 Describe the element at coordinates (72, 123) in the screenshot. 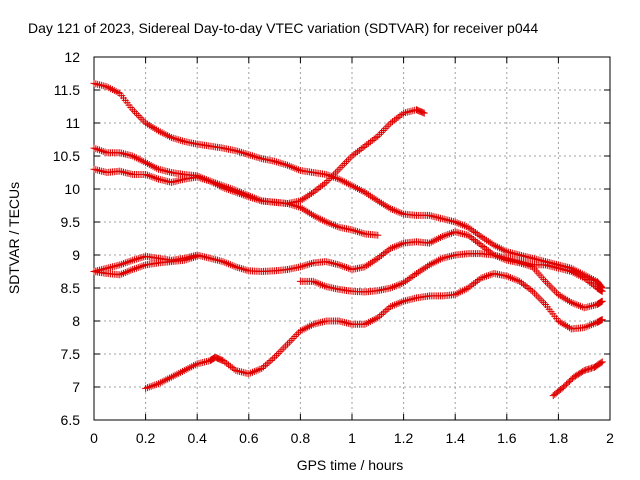

I see `y-tick-label: 11` at that location.